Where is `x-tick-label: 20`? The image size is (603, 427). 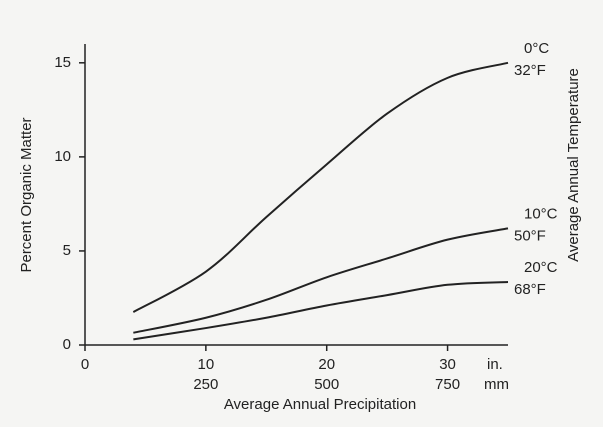 x-tick-label: 20 is located at coordinates (326, 364).